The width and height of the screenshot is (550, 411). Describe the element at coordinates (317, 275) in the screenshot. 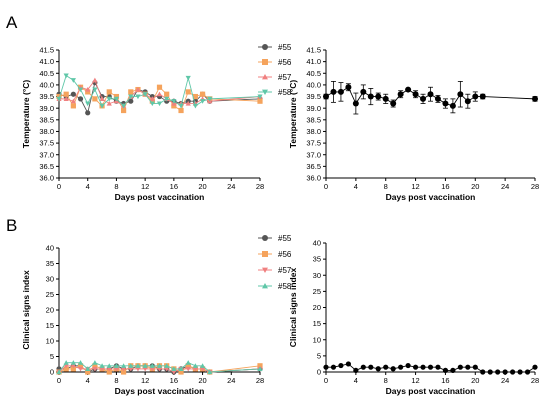

I see `y-tick-label: 30` at that location.